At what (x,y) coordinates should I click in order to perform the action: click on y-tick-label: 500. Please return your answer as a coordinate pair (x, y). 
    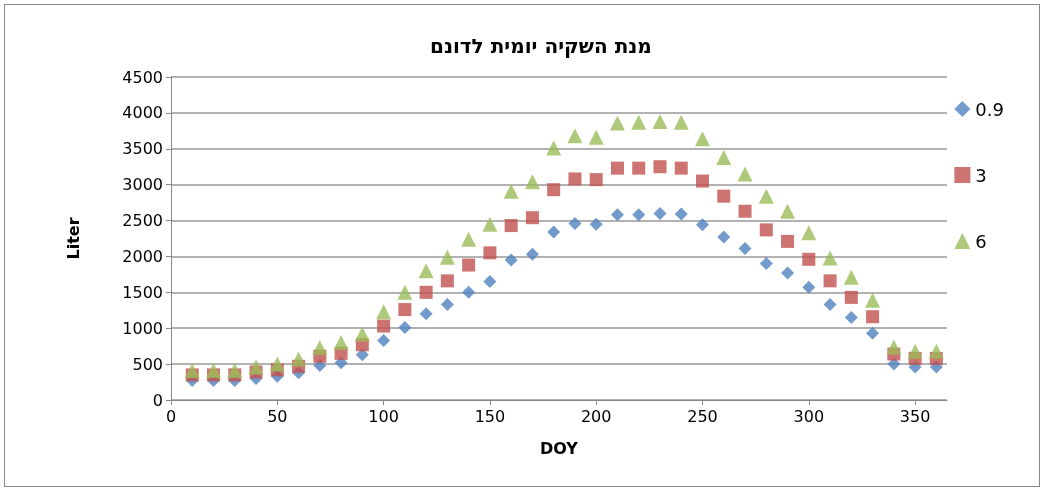
    Looking at the image, I should click on (147, 364).